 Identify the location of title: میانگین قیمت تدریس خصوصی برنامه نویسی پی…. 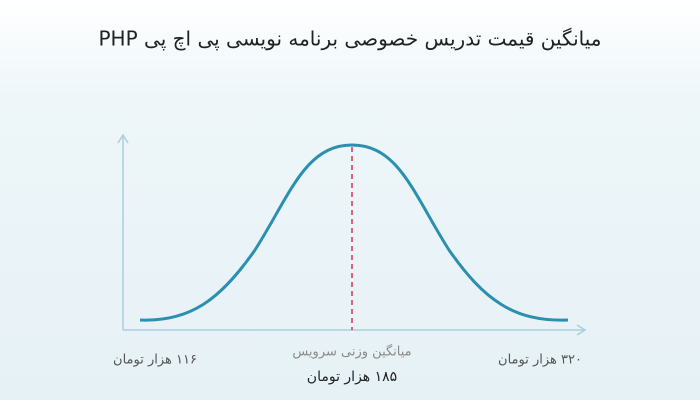
(350, 39).